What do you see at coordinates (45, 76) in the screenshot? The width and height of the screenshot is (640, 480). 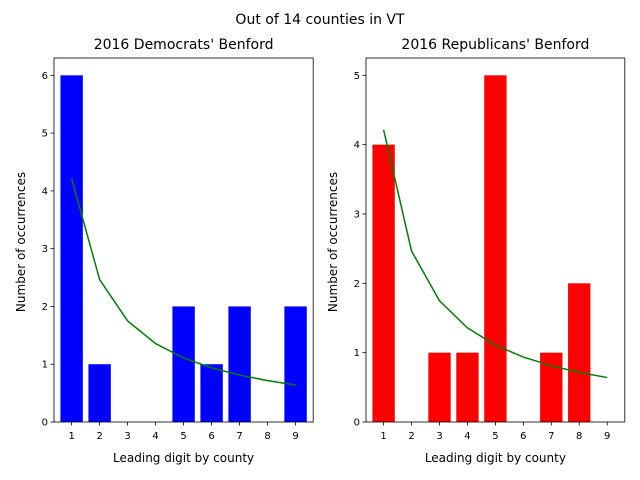 I see `y-tick-label: 6` at bounding box center [45, 76].